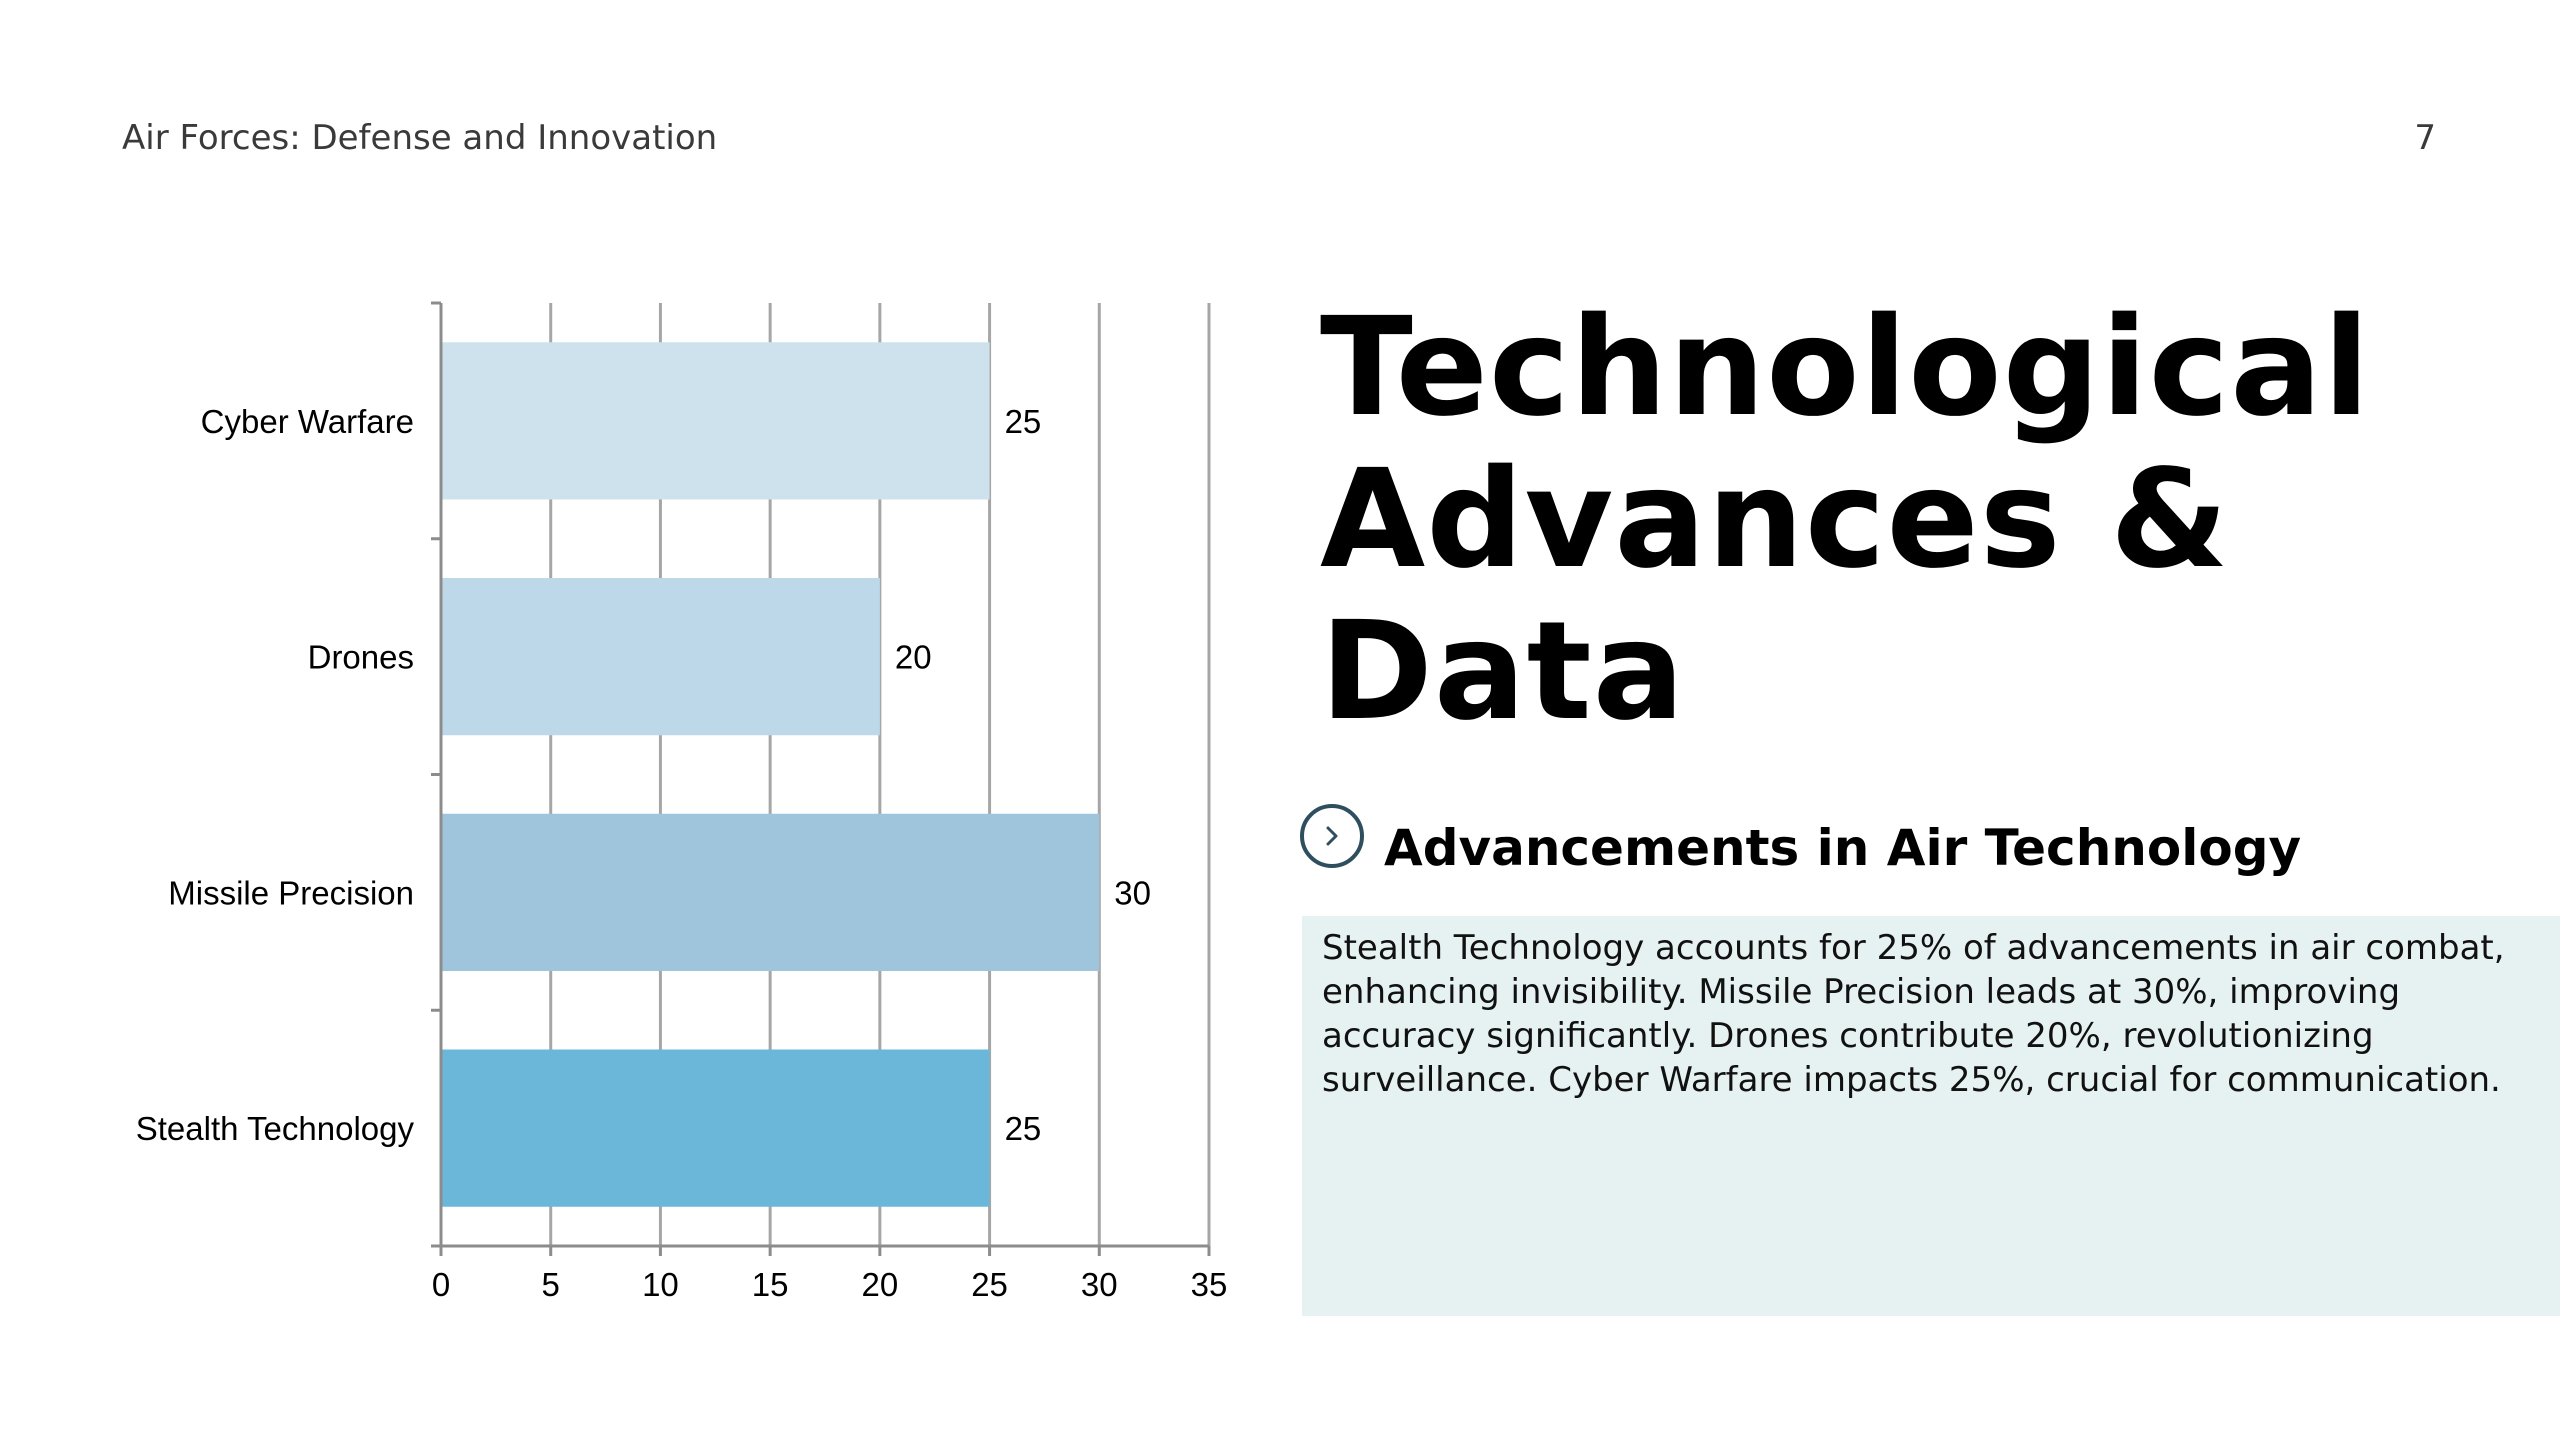 Image resolution: width=2560 pixels, height=1440 pixels. What do you see at coordinates (989, 1284) in the screenshot?
I see `x-tick-label: 25` at bounding box center [989, 1284].